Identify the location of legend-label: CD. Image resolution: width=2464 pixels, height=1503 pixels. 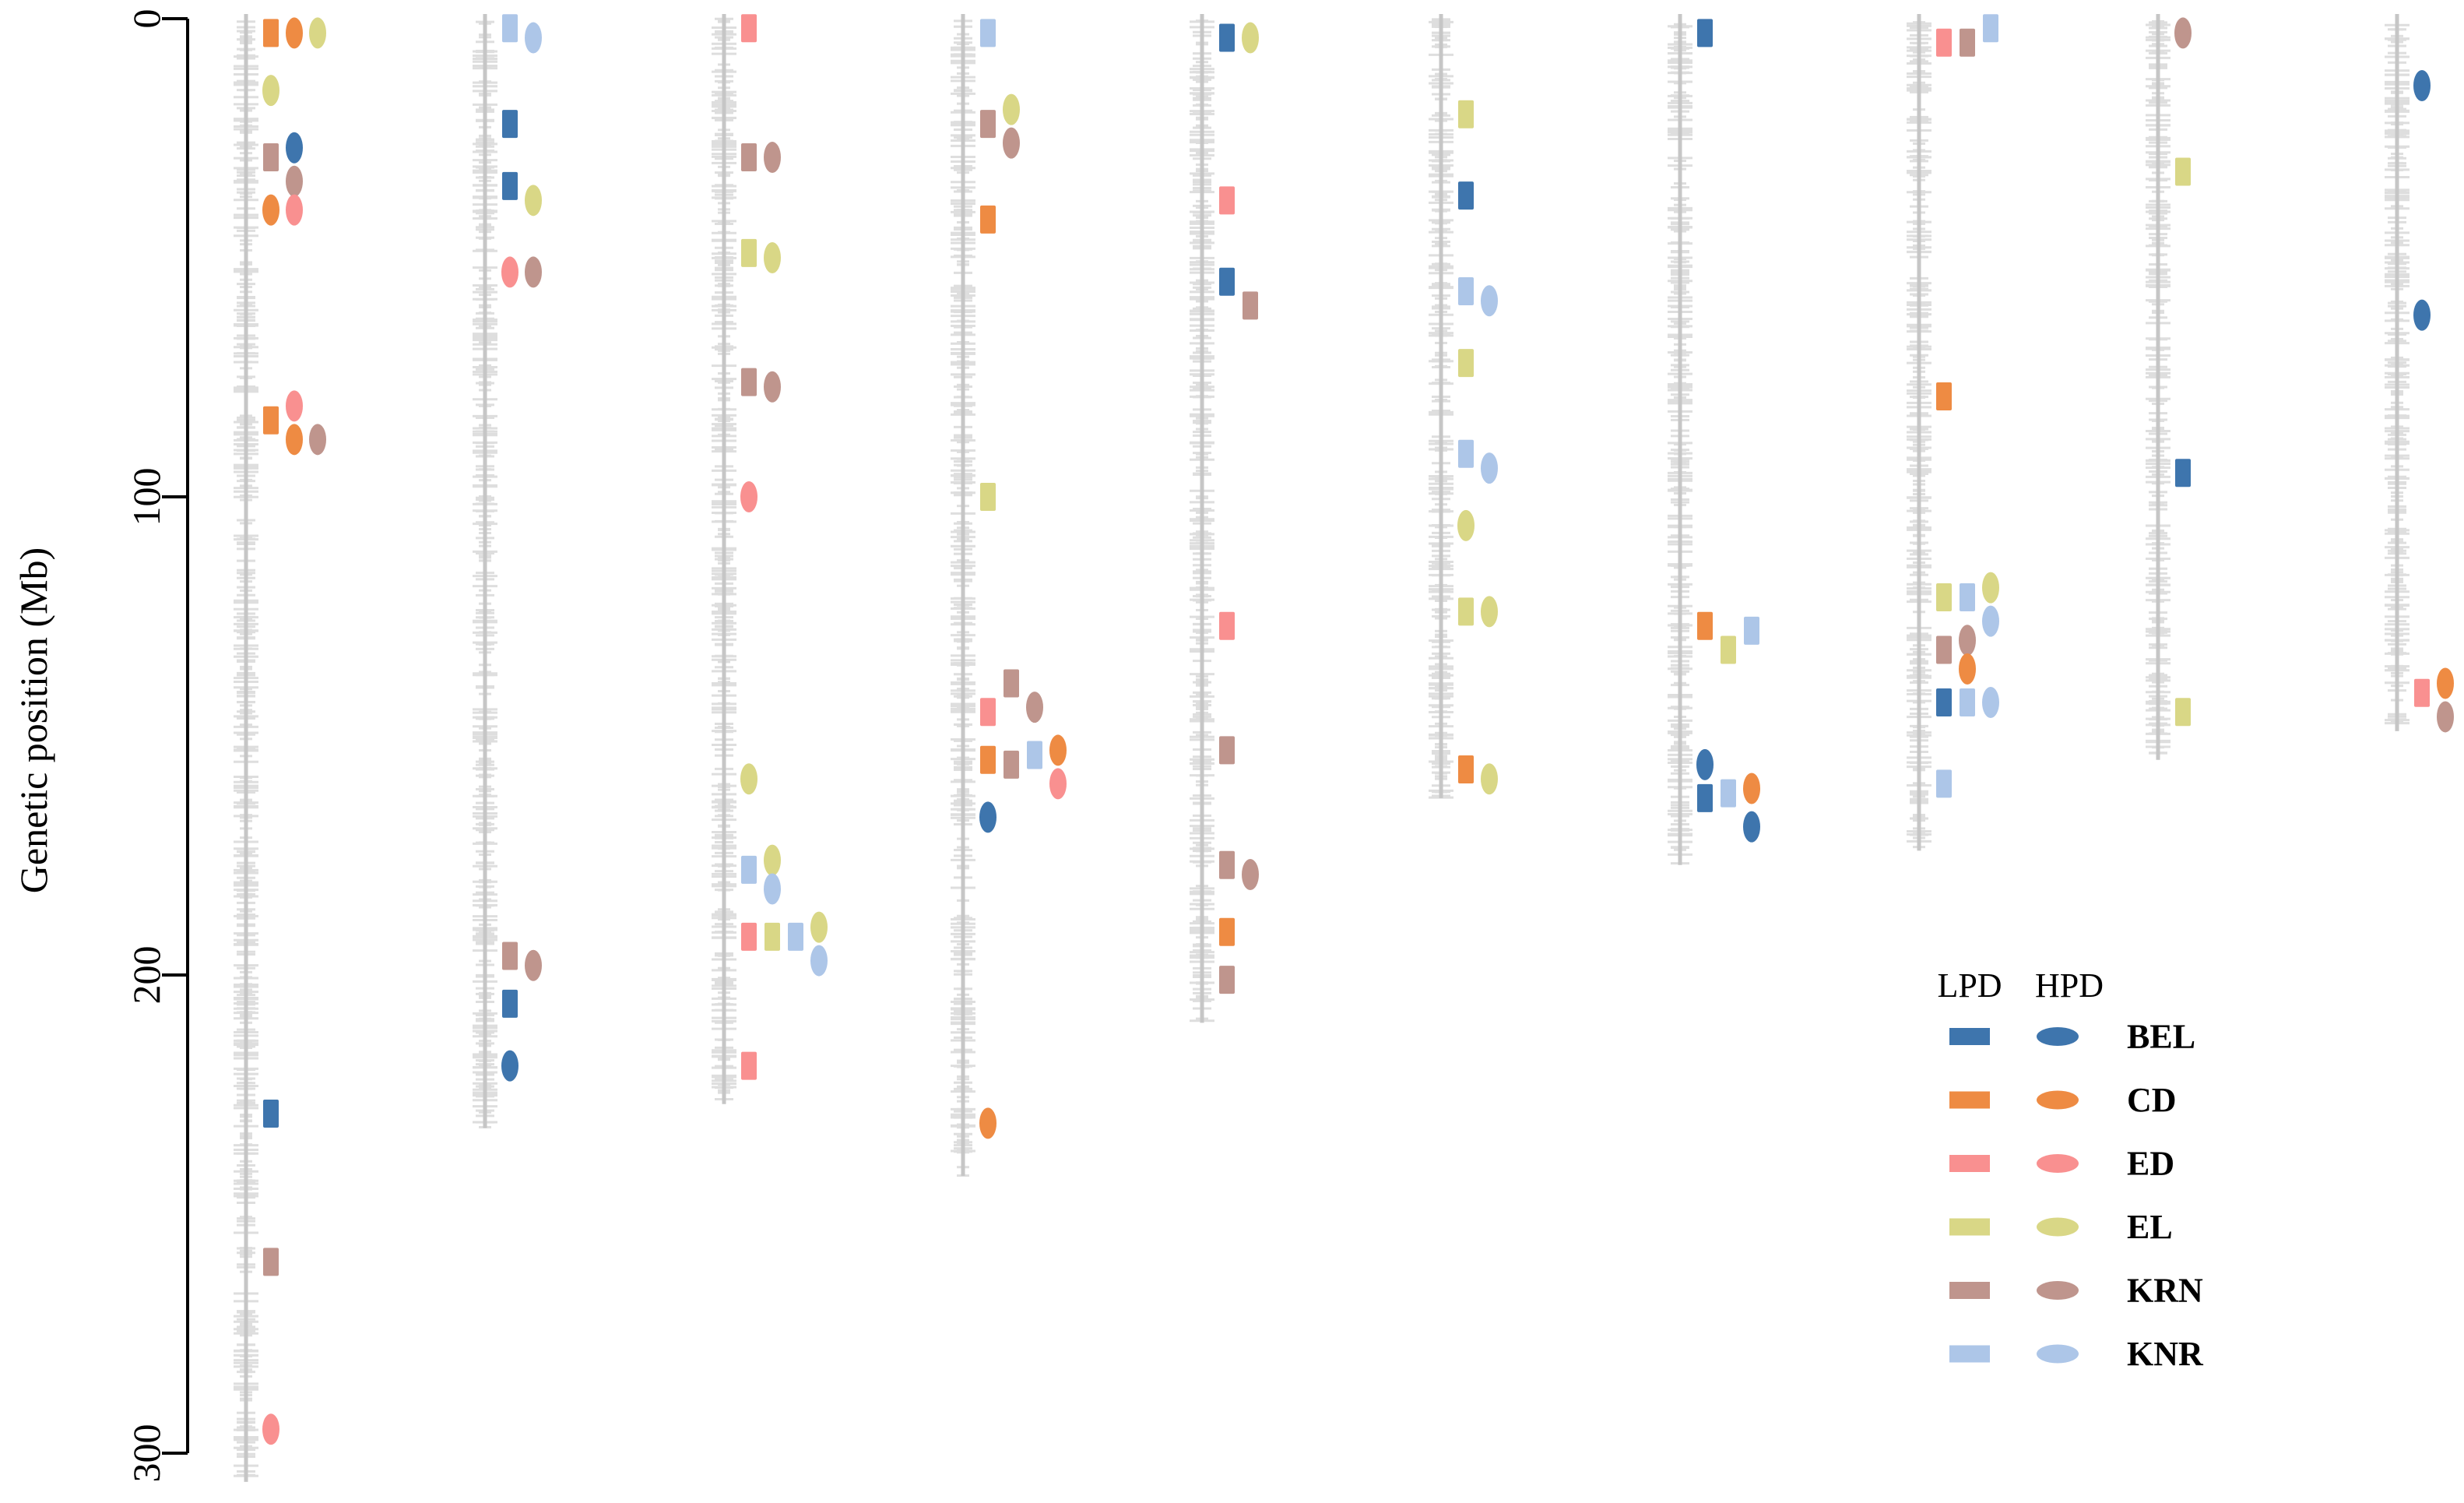
(2152, 1100).